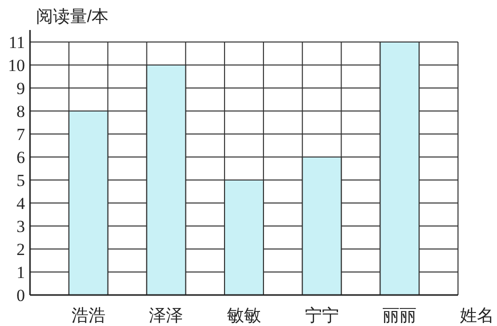  Describe the element at coordinates (20, 180) in the screenshot. I see `y-tick-label: 5` at that location.